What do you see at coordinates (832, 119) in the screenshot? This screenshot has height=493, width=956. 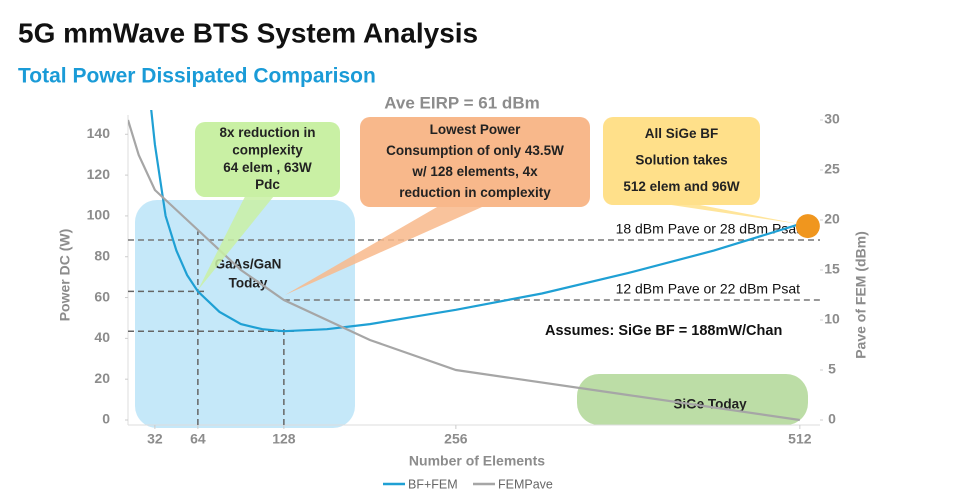 I see `y2-tick-label: 30` at bounding box center [832, 119].